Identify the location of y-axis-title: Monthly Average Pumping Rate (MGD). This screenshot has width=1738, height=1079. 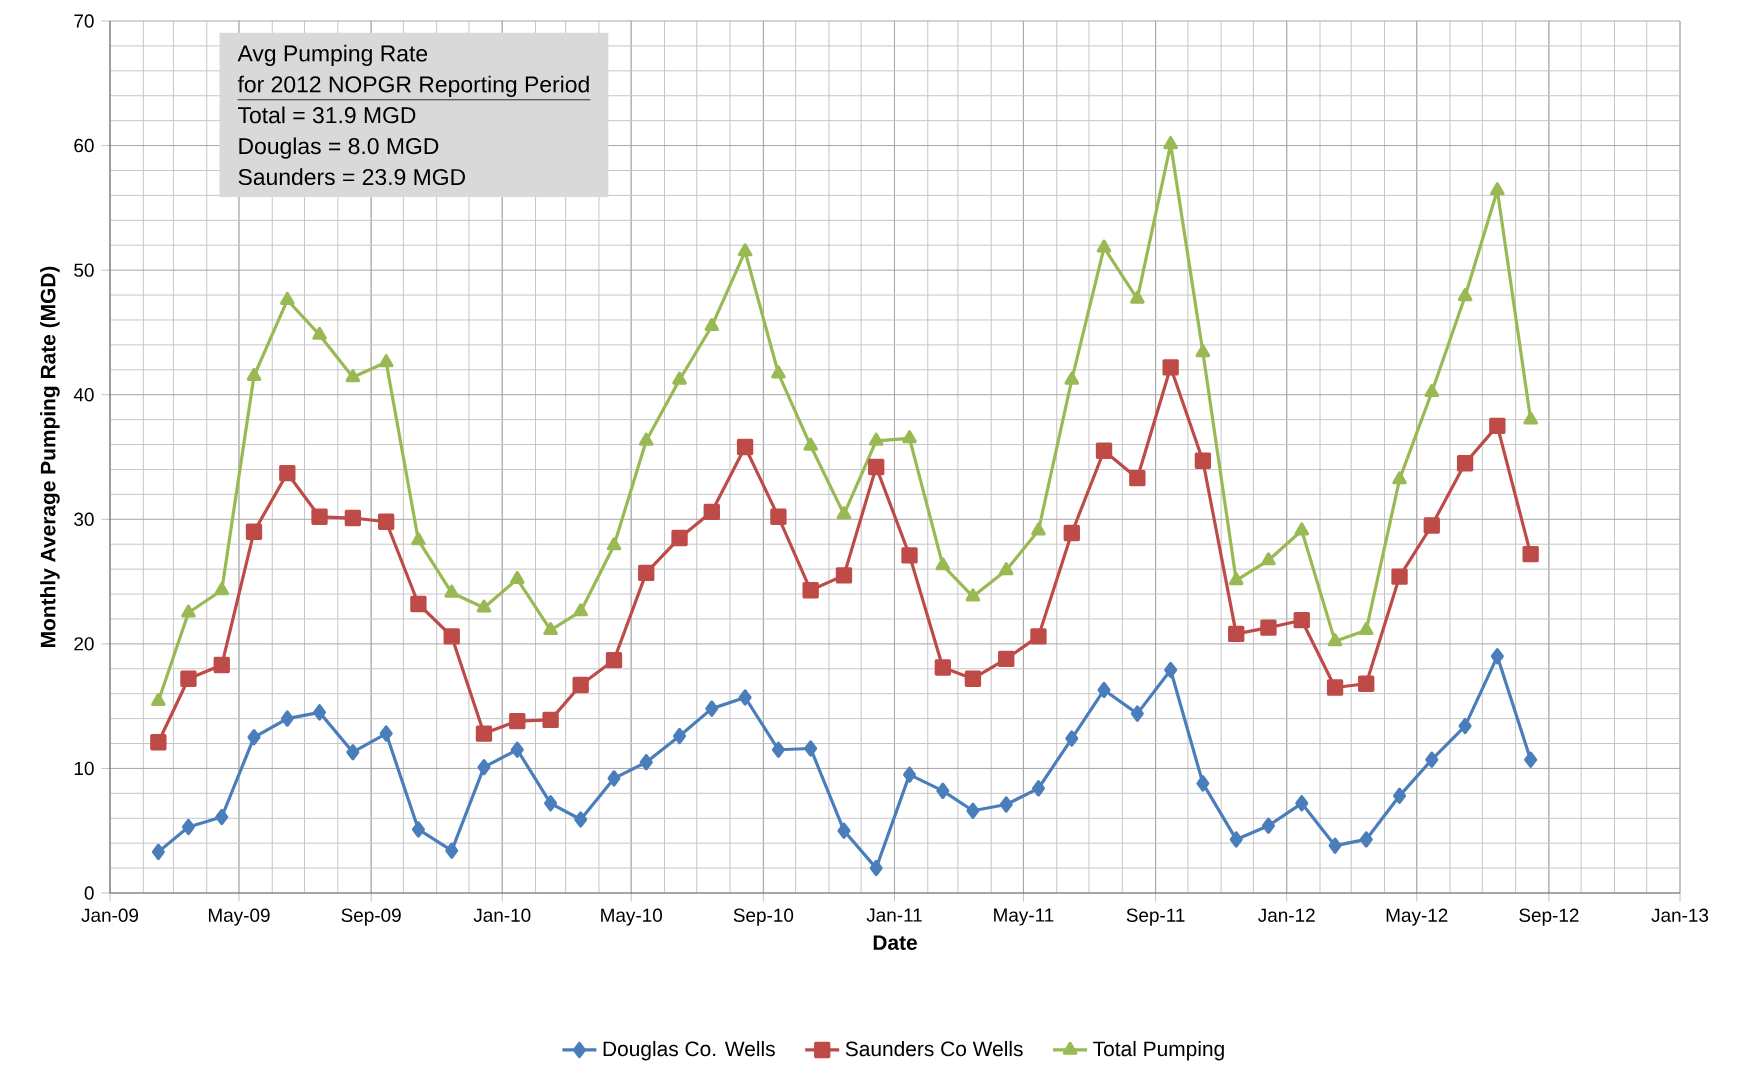
(50, 456).